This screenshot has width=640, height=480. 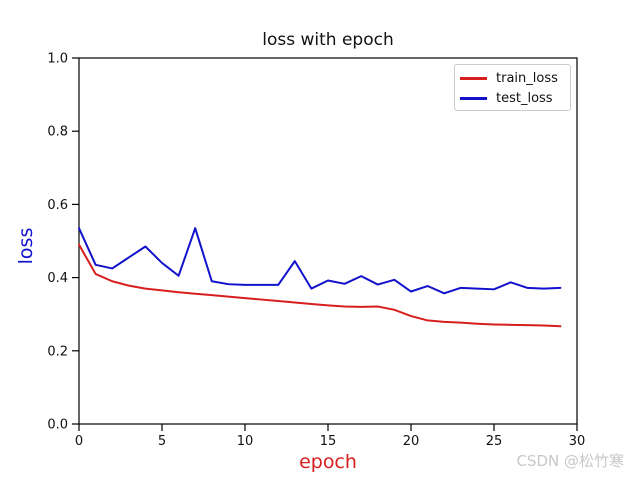 What do you see at coordinates (26, 246) in the screenshot?
I see `y-axis-label: loss` at bounding box center [26, 246].